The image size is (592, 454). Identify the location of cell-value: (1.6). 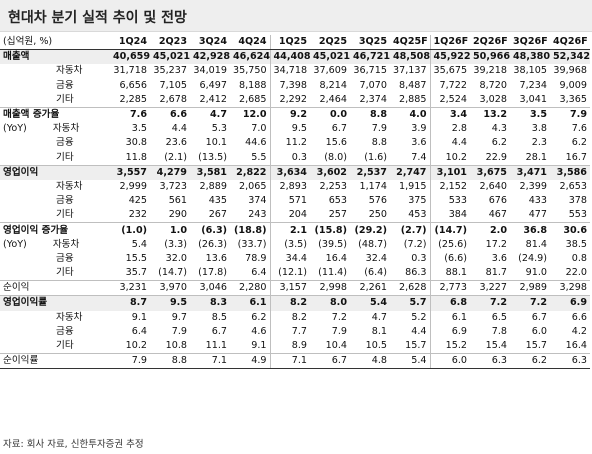
(375, 157).